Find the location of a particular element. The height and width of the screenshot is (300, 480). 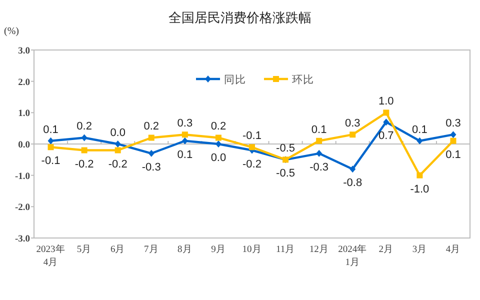

x-tick-label: 7月 is located at coordinates (151, 249).